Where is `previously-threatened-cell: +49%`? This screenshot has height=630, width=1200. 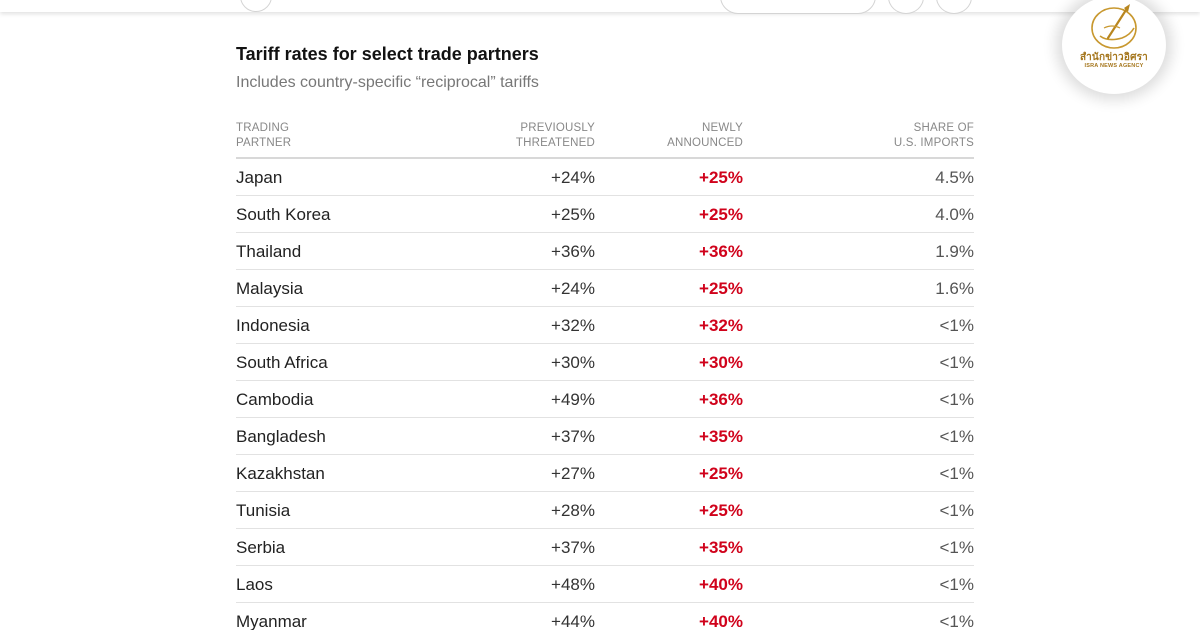
previously-threatened-cell: +49% is located at coordinates (573, 399).